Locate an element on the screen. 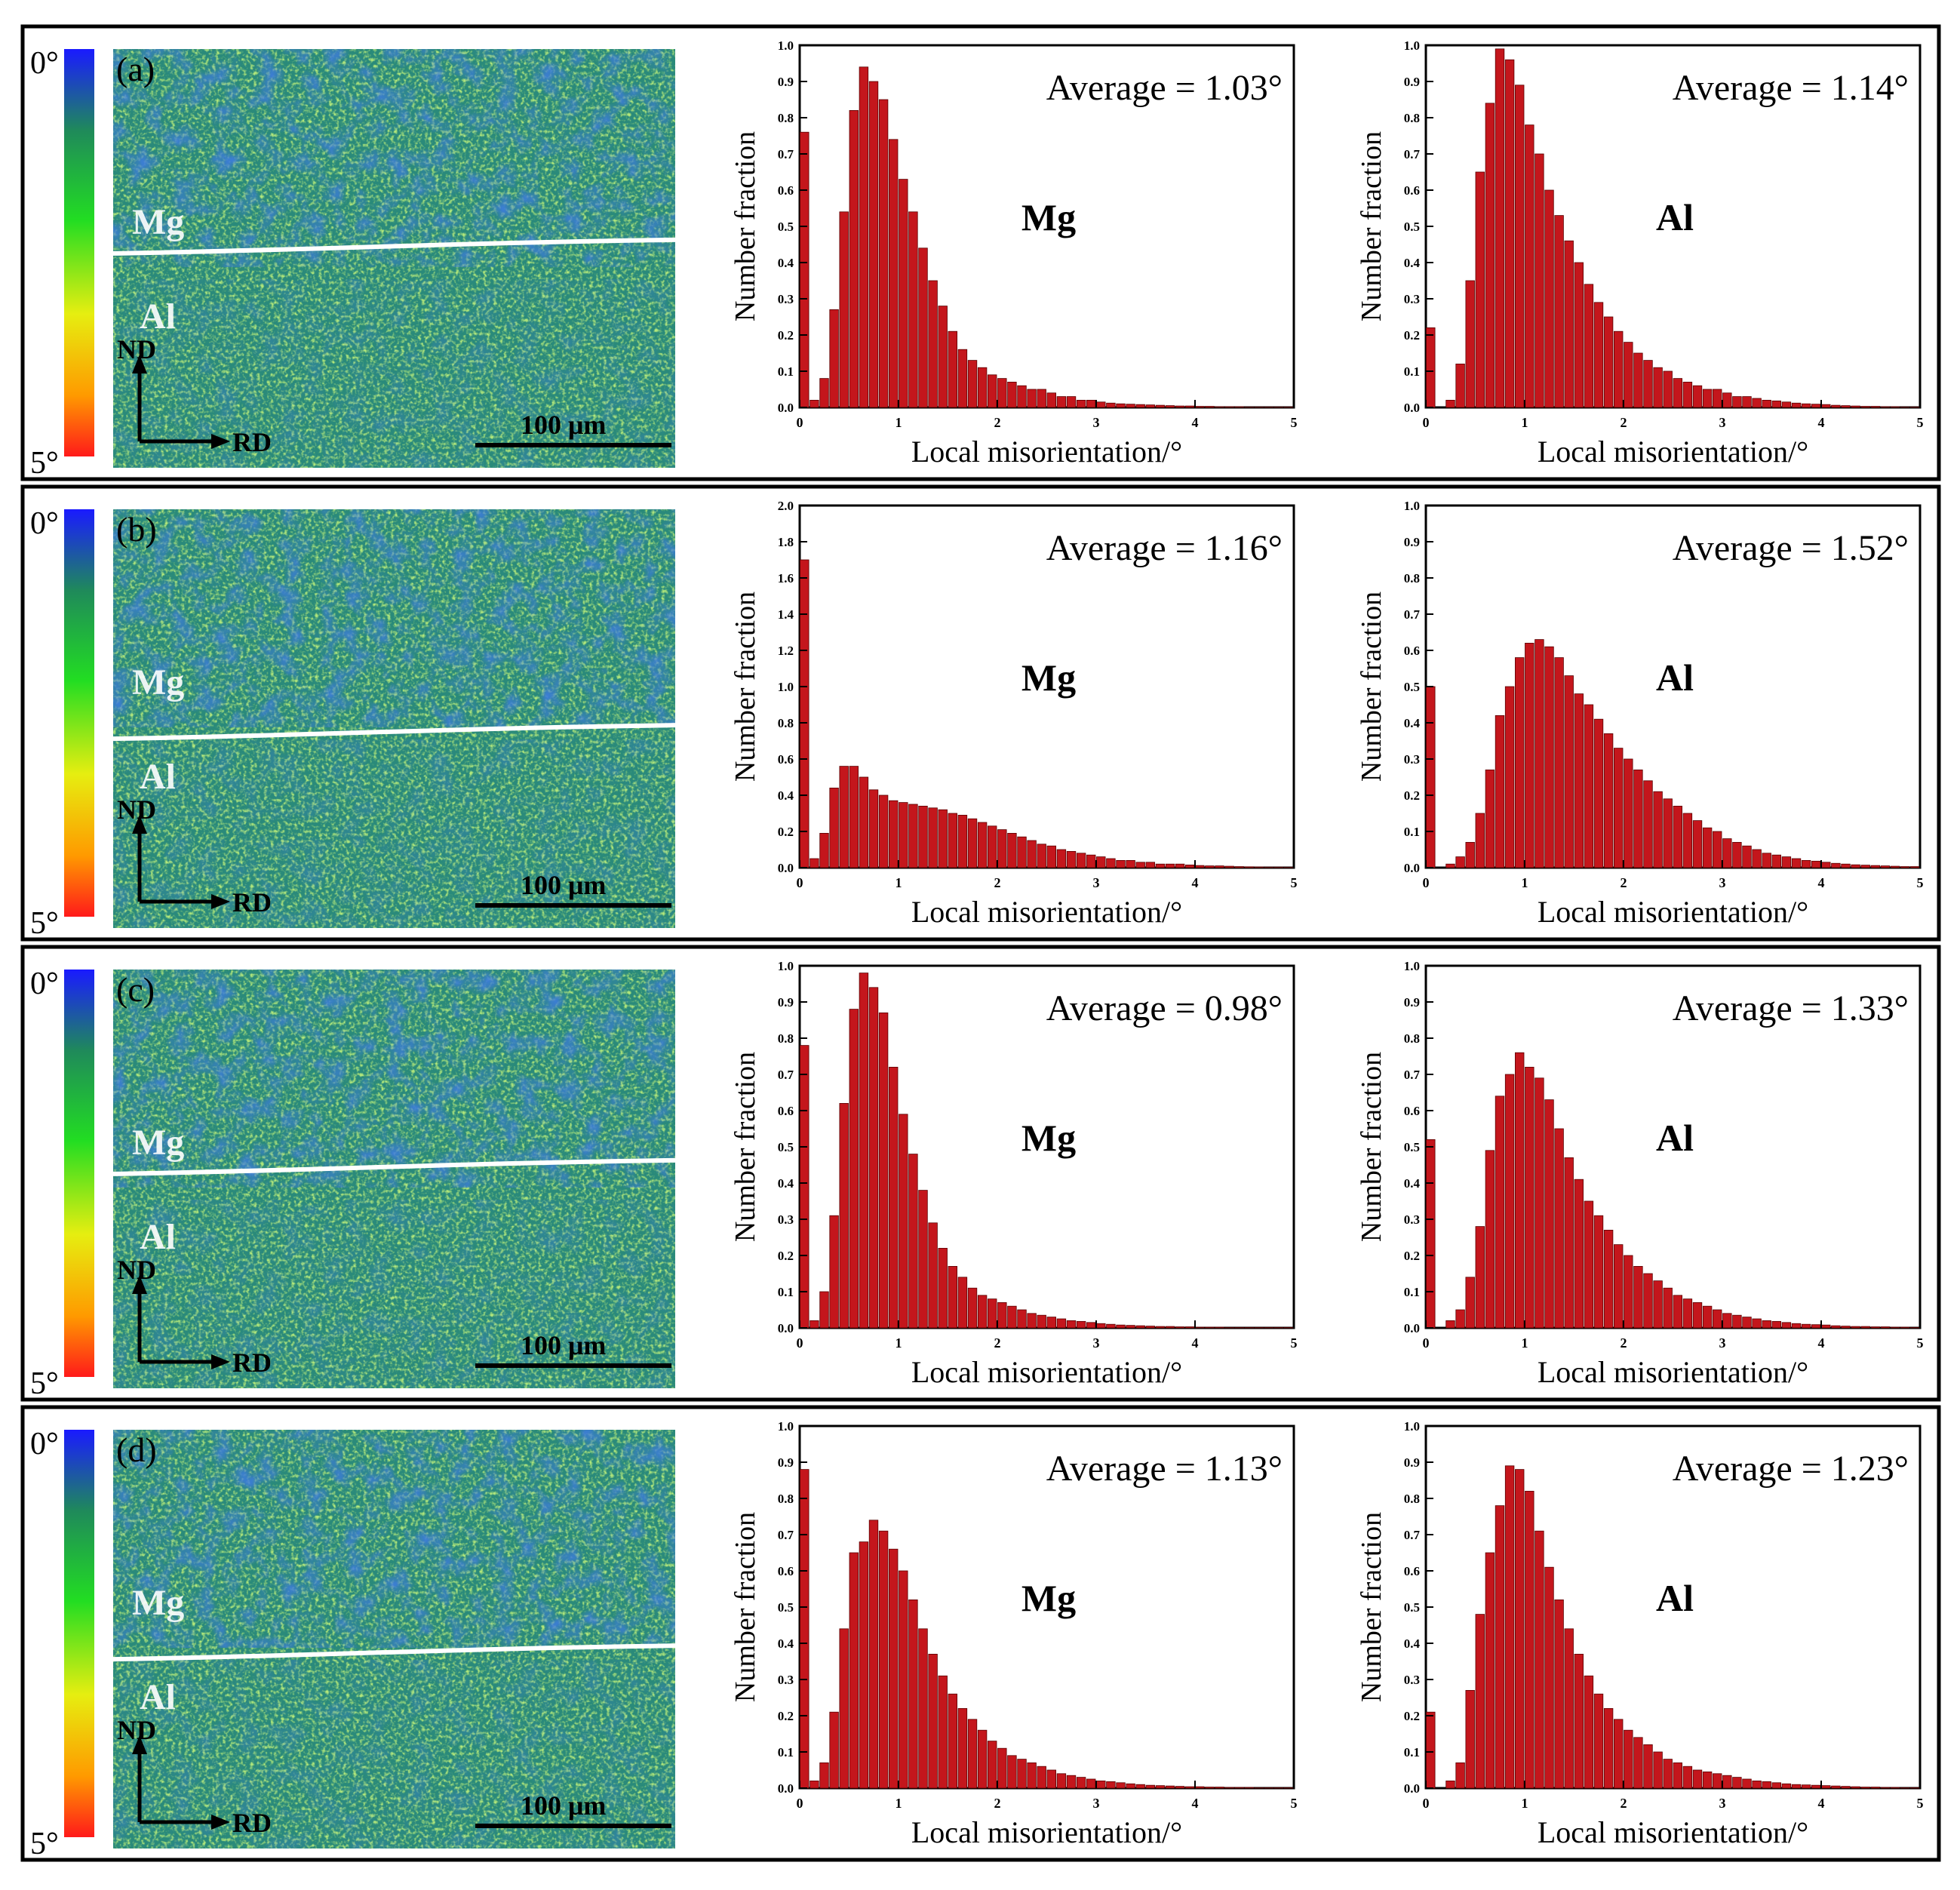 The width and height of the screenshot is (1960, 1890). y-tick-label: 0.1 is located at coordinates (1412, 371).